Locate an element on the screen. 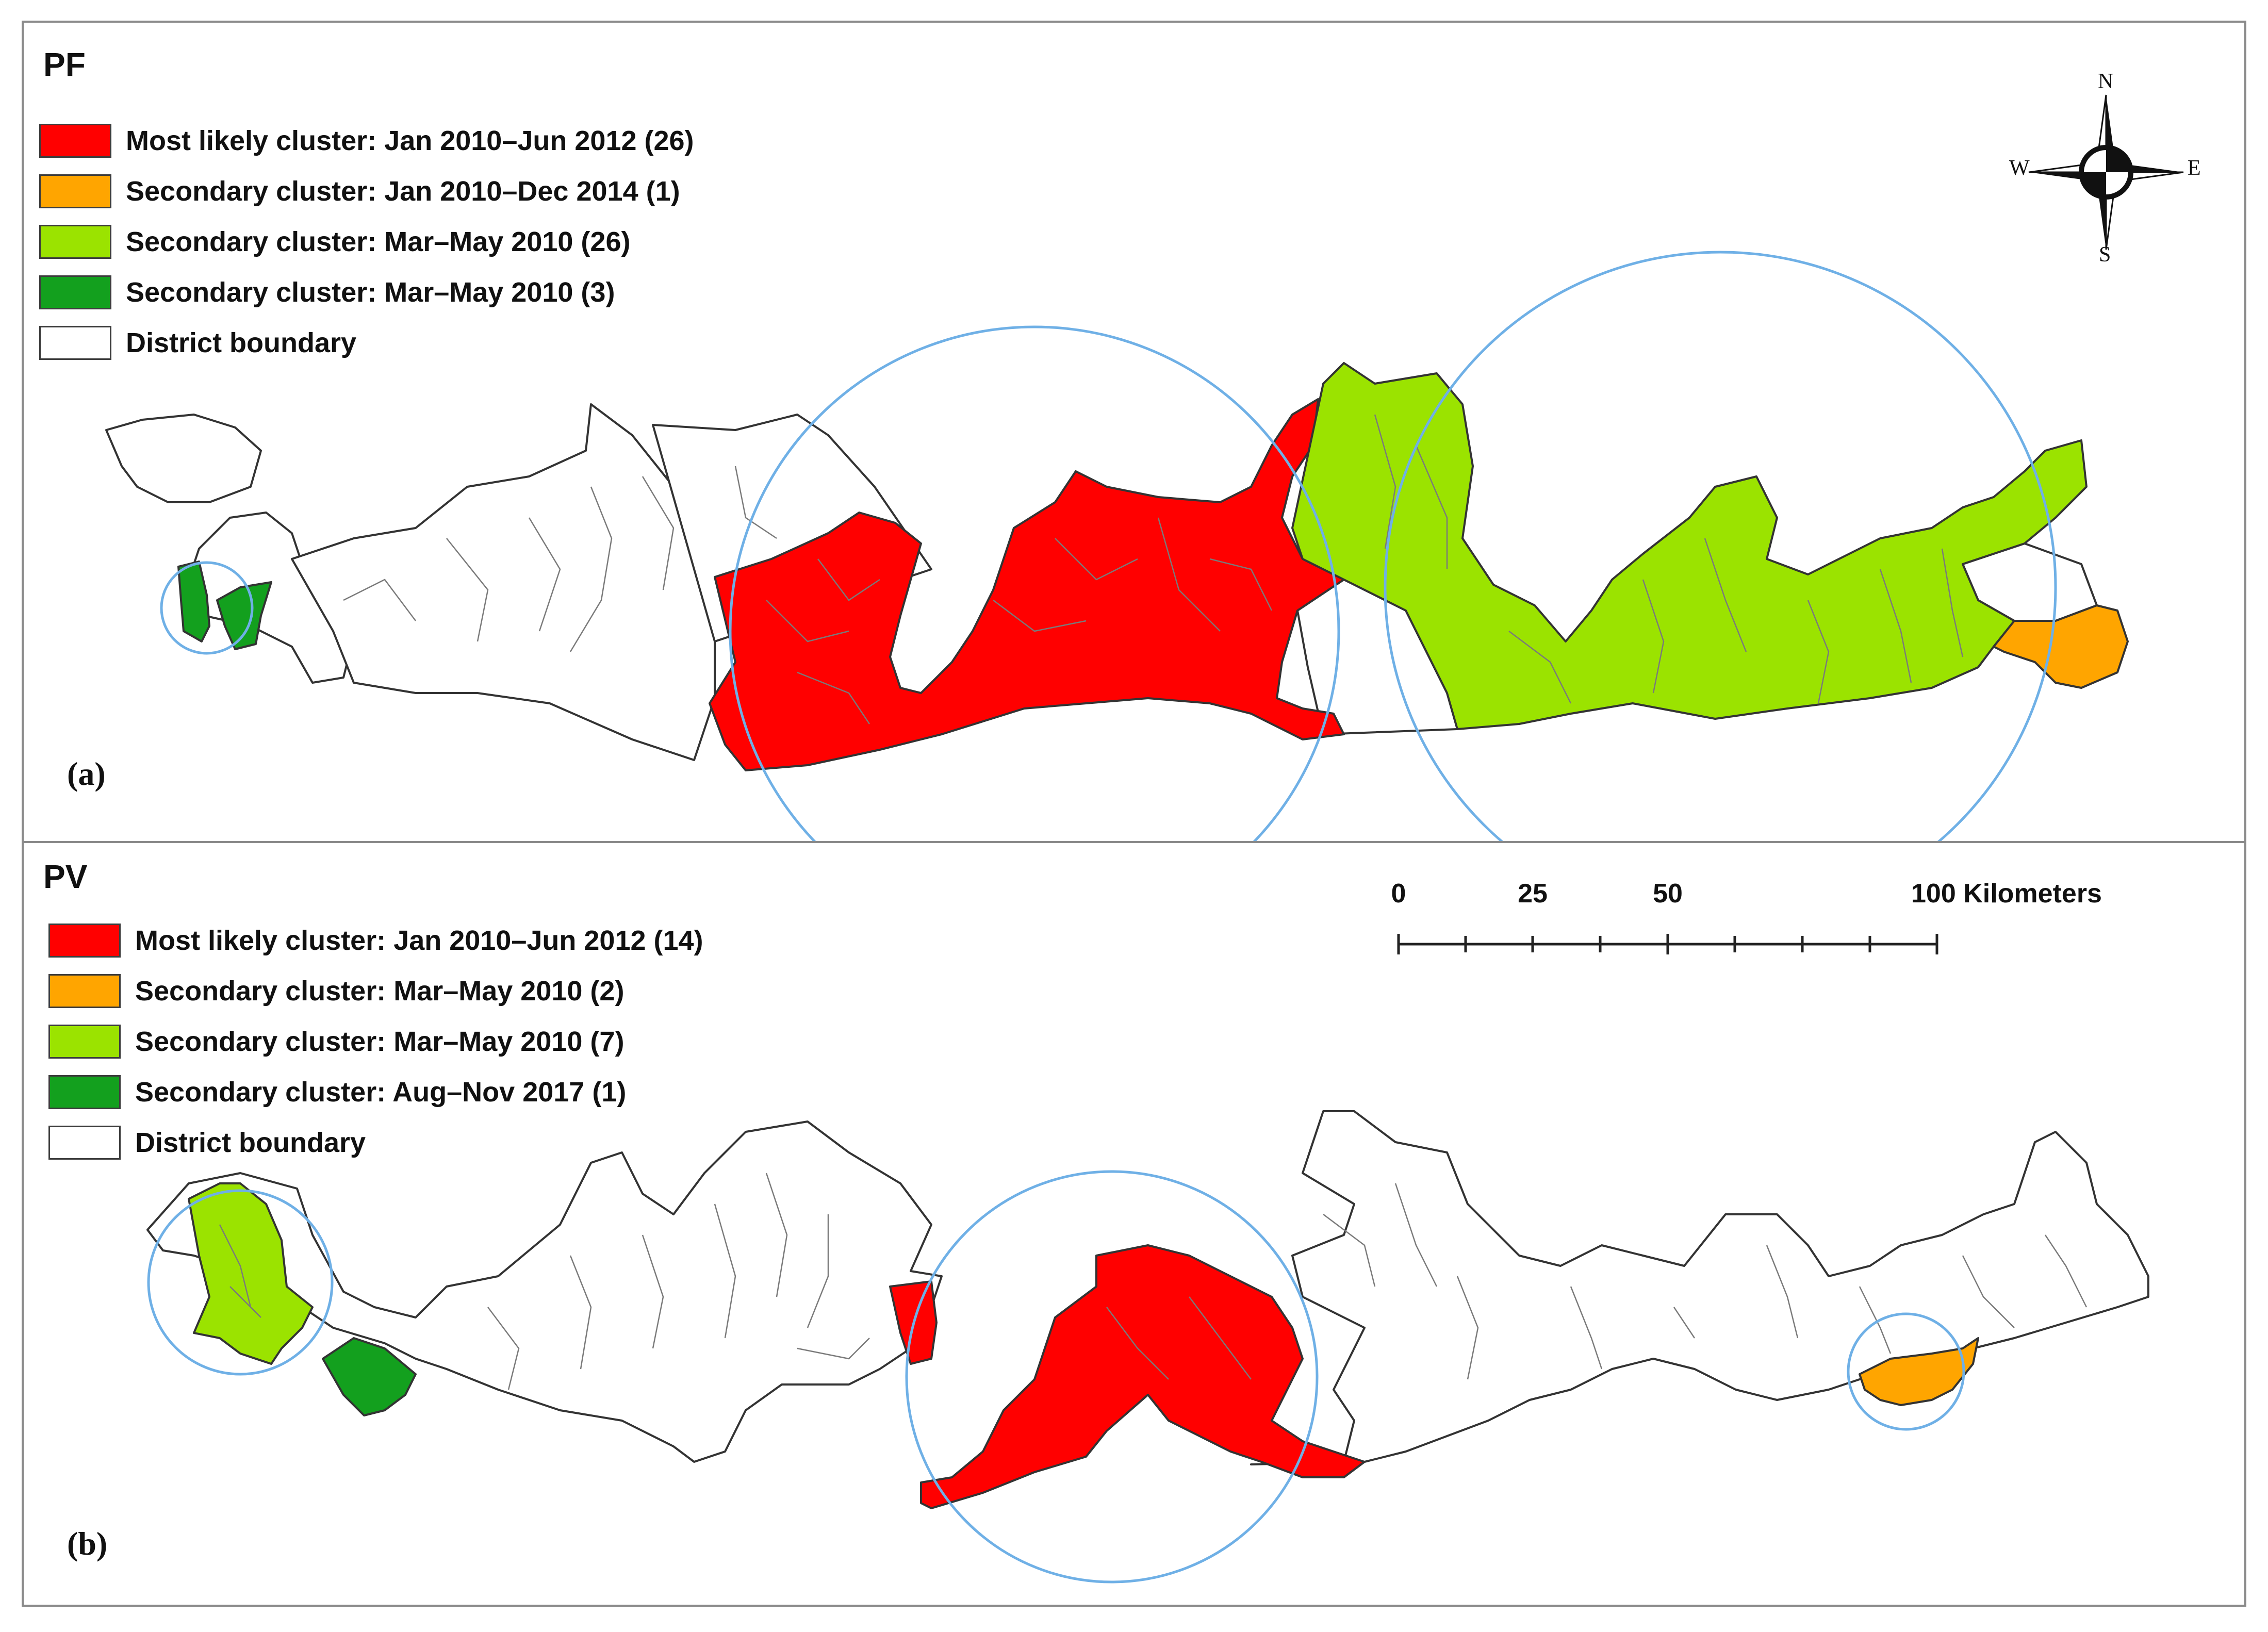  compass-e-label: E is located at coordinates (2194, 168).